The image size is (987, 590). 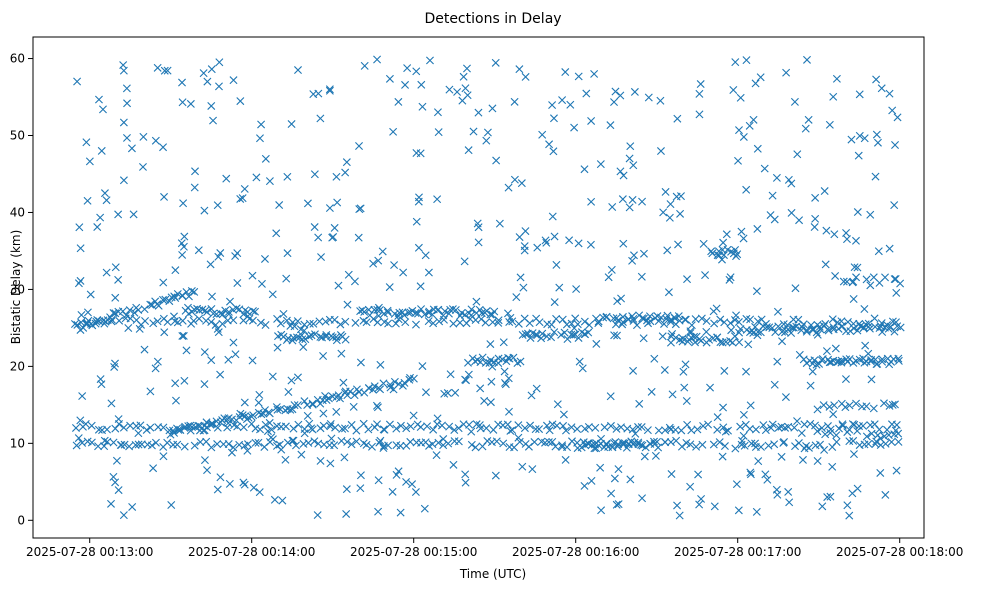 I want to click on y-tick-label: 0, so click(x=21, y=520).